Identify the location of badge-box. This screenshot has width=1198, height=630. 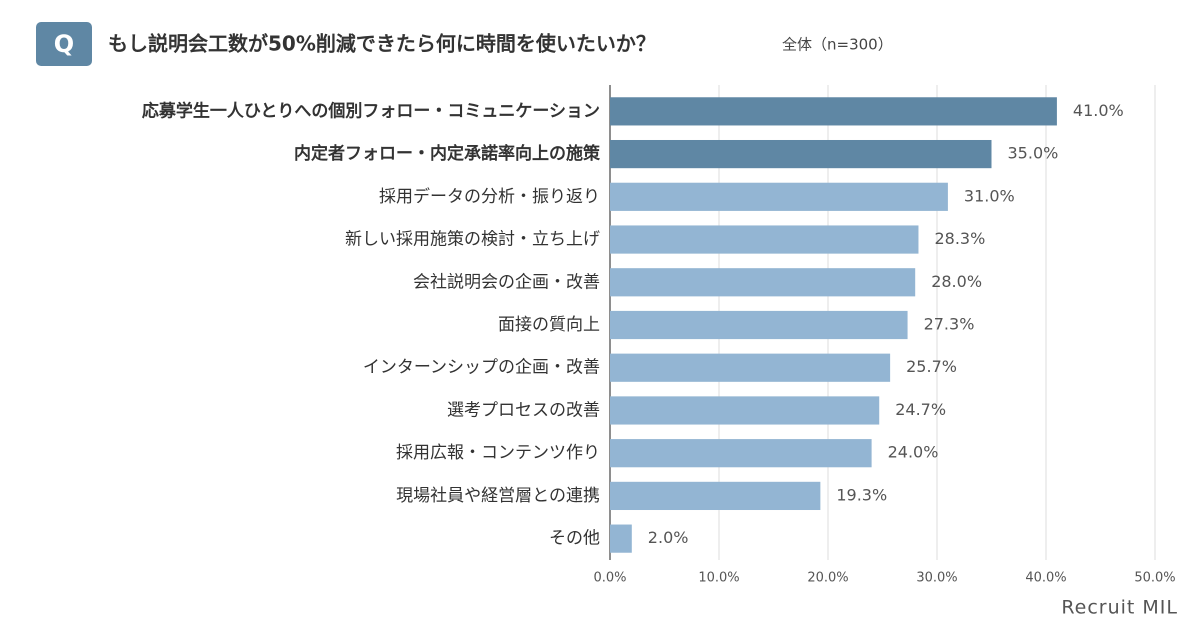
(64, 44).